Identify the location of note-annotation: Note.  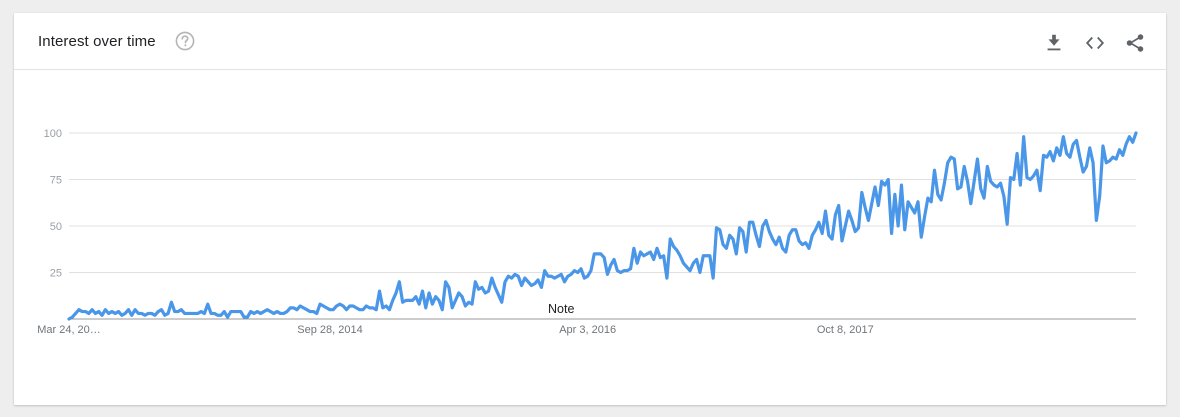
(561, 309).